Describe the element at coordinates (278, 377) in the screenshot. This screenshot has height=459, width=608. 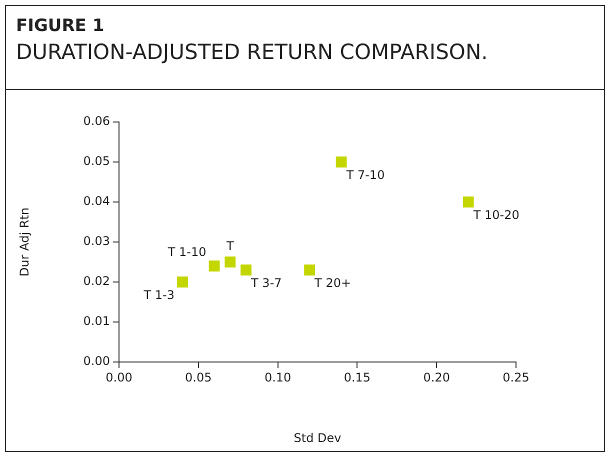
I see `x-tick-label: 0.10` at that location.